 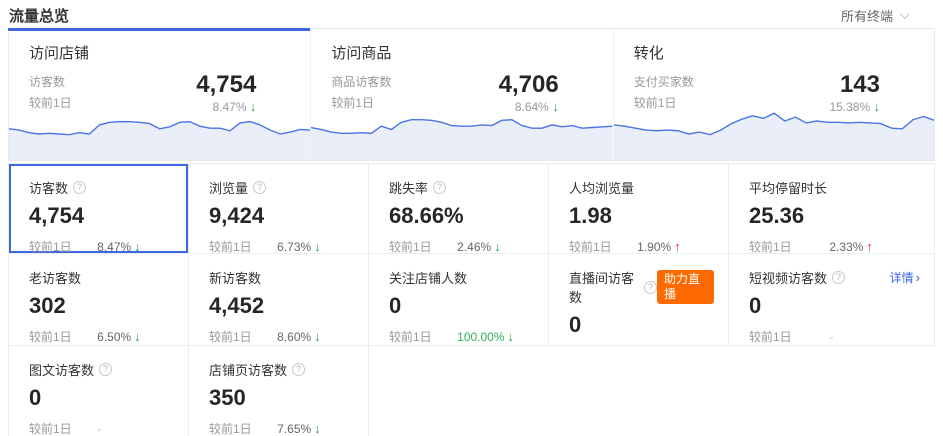 What do you see at coordinates (459, 300) in the screenshot?
I see `metric-cell: 关注店铺人数 0 较前1日 100.00% ↓` at bounding box center [459, 300].